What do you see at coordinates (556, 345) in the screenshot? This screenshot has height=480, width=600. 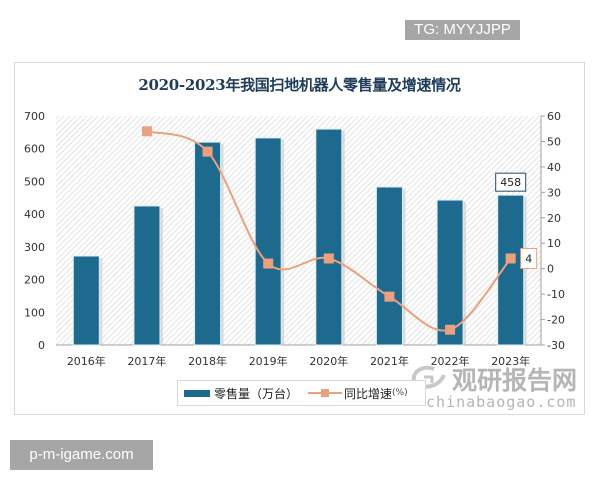 I see `svg-text: -30` at bounding box center [556, 345].